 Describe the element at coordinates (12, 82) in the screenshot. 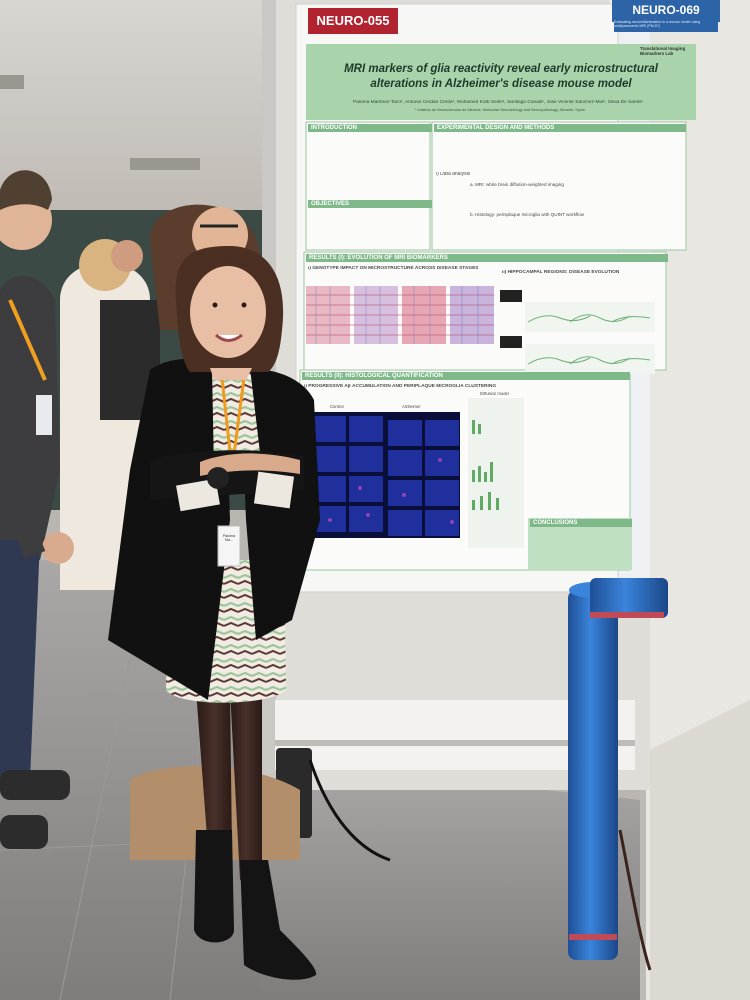

I see `ceiling-vent-left` at that location.